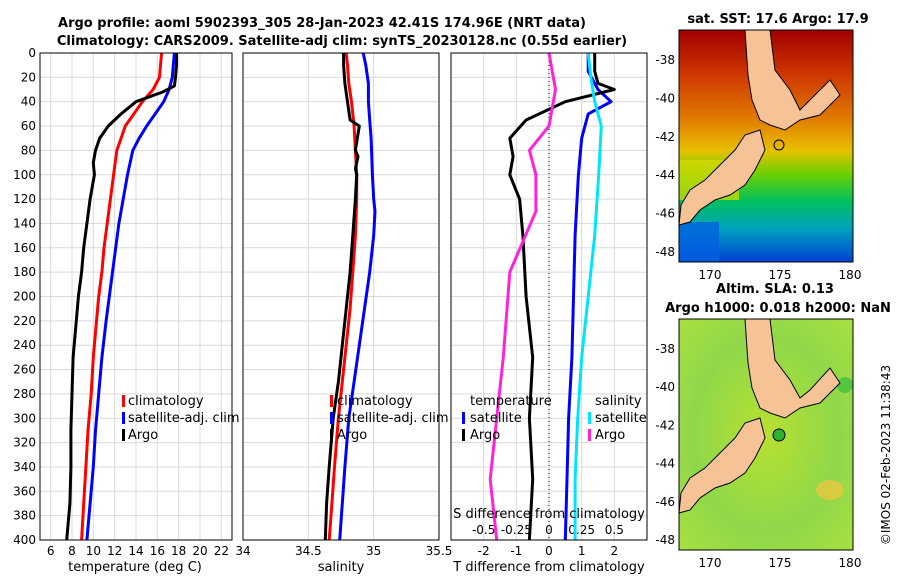 This screenshot has height=580, width=900. What do you see at coordinates (24, 321) in the screenshot?
I see `y-tick-label: 220` at bounding box center [24, 321].